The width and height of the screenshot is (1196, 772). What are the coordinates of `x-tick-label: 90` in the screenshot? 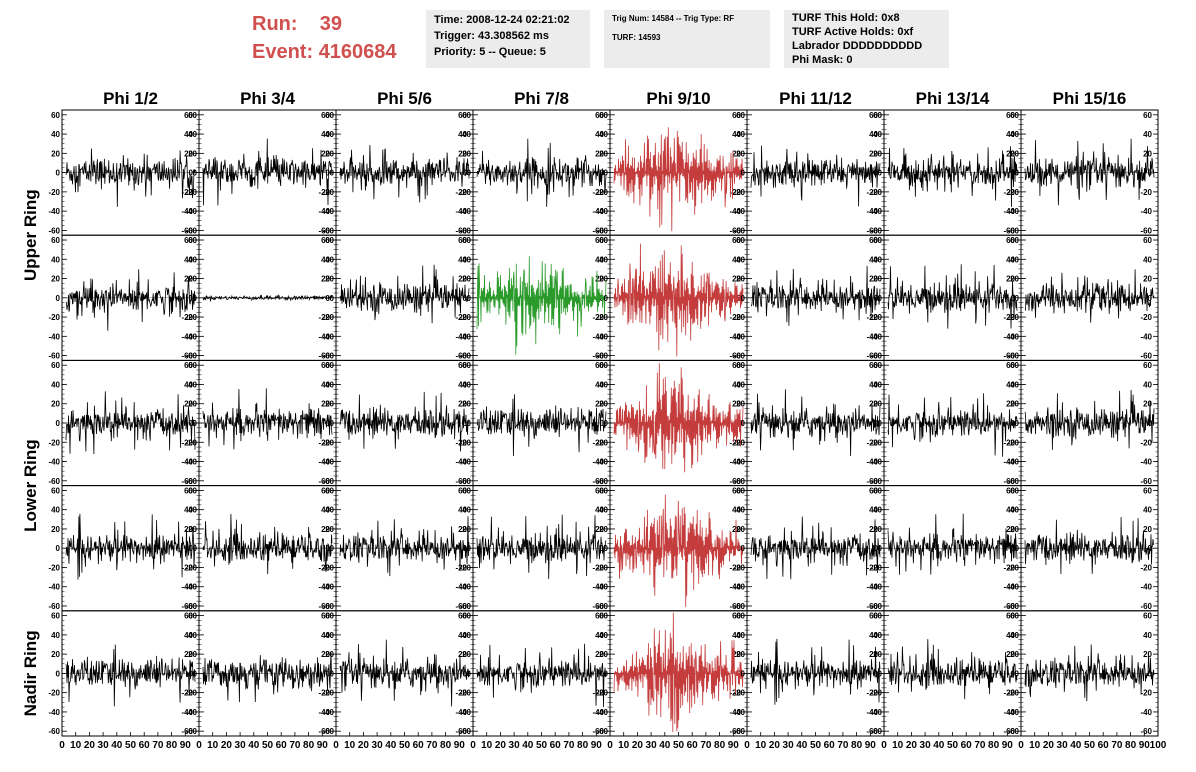 It's located at (460, 745).